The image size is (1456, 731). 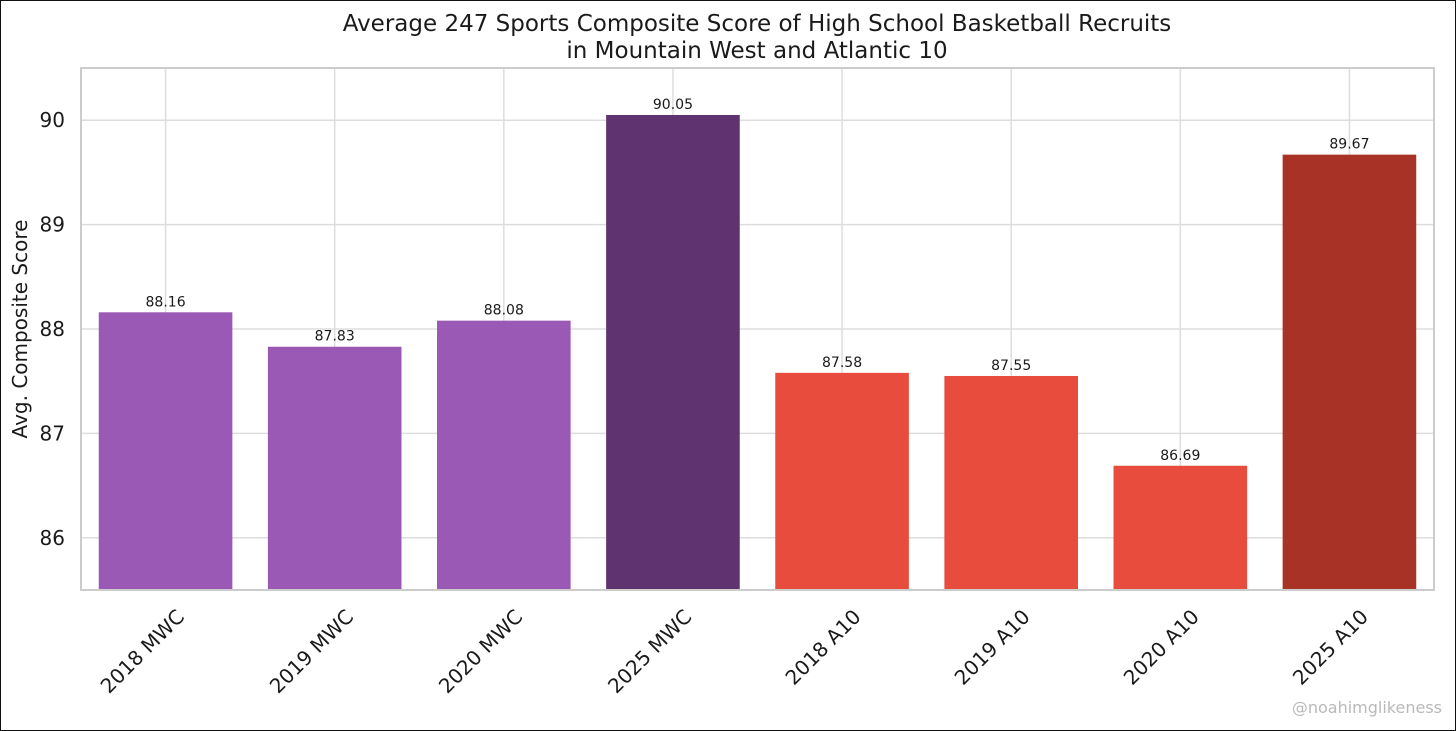 What do you see at coordinates (842, 363) in the screenshot?
I see `bar-value-label: 87.58` at bounding box center [842, 363].